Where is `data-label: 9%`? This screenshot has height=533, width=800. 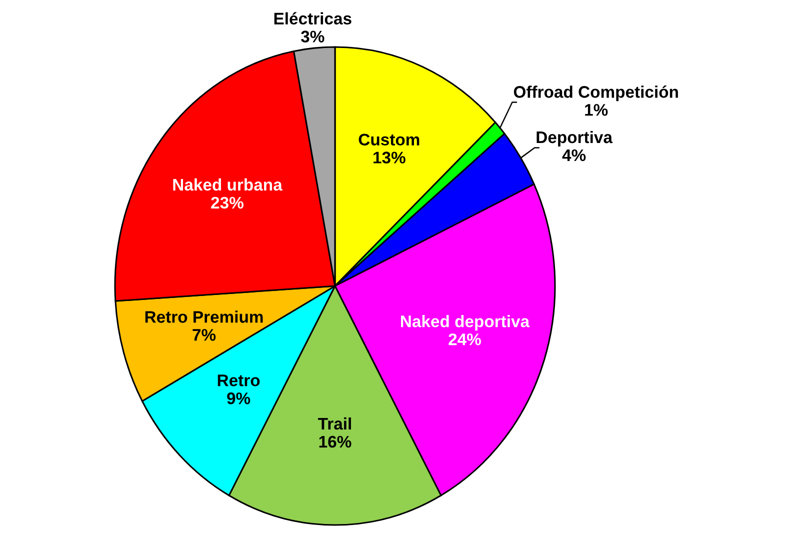
data-label: 9% is located at coordinates (238, 398).